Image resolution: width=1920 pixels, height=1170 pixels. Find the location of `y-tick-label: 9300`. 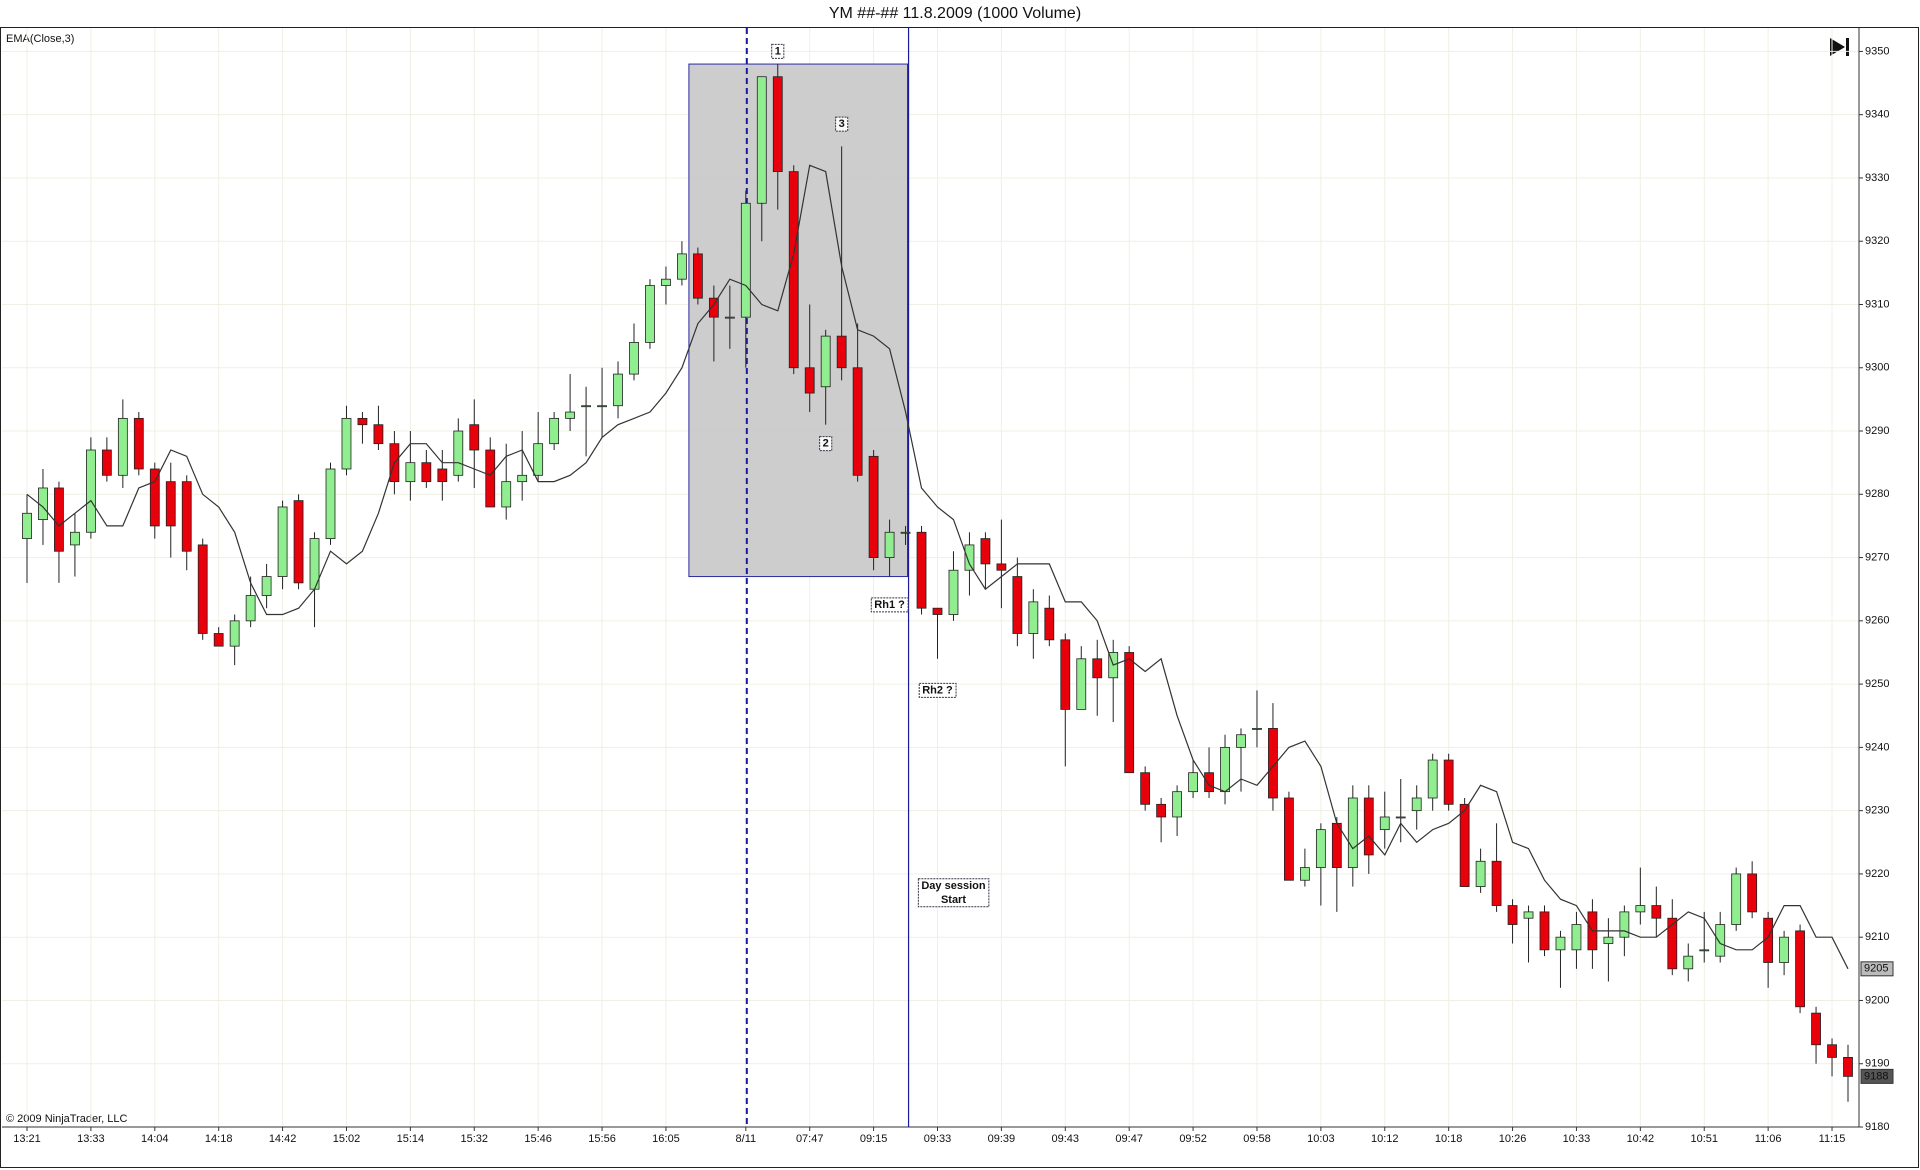

y-tick-label: 9300 is located at coordinates (1877, 368).